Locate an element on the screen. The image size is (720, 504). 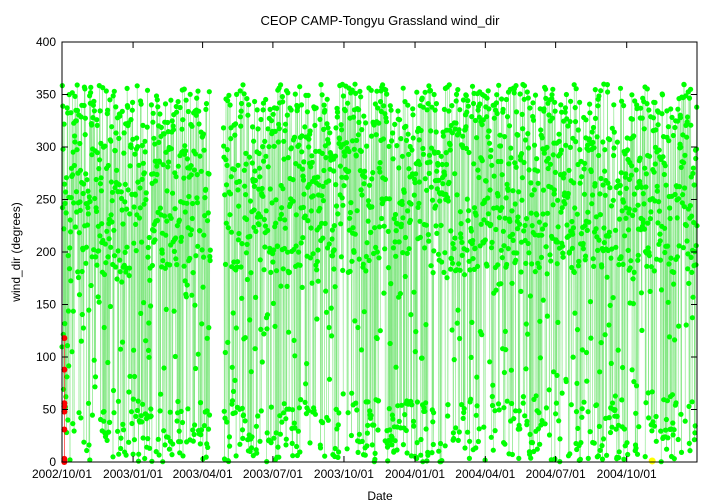
y-tick-label: 250 is located at coordinates (46, 200).